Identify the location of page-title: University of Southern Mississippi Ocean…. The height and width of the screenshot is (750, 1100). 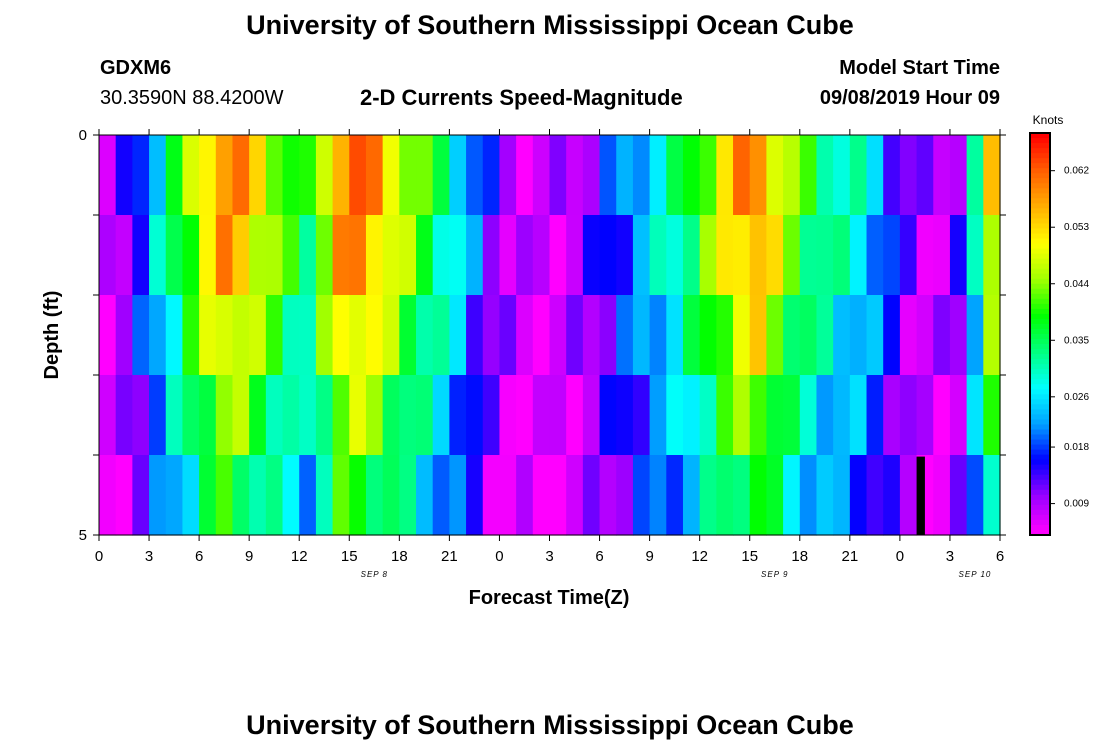
(550, 25).